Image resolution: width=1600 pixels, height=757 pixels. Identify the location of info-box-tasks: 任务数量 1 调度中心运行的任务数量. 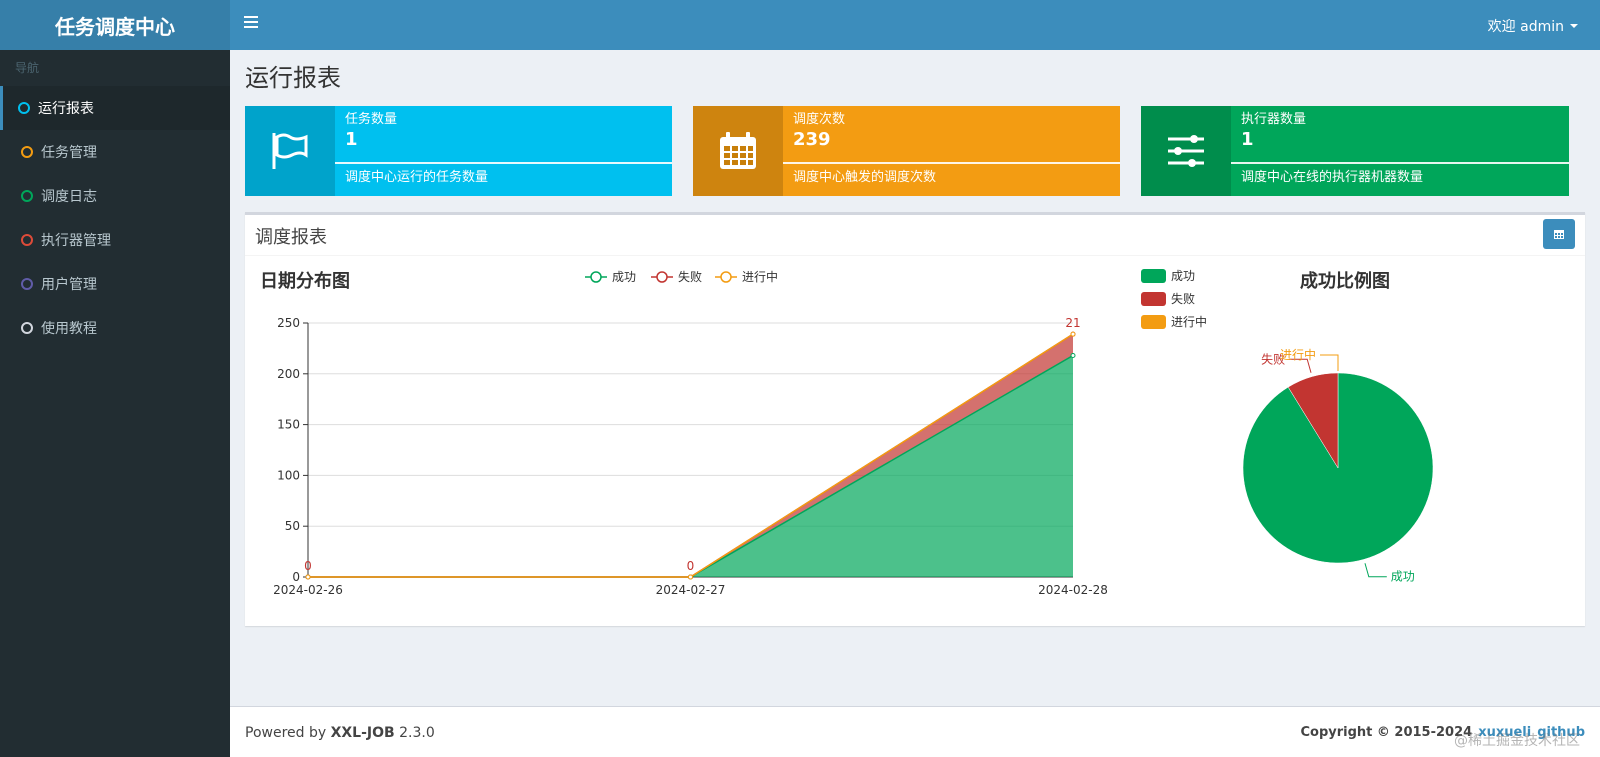
(458, 151).